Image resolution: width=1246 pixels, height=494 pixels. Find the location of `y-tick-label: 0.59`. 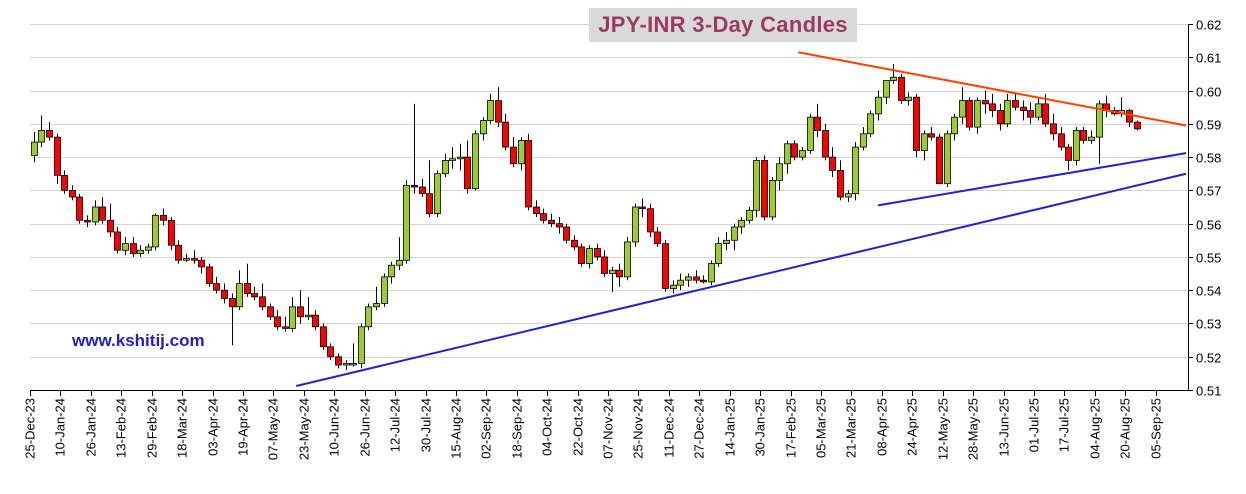

y-tick-label: 0.59 is located at coordinates (1208, 125).